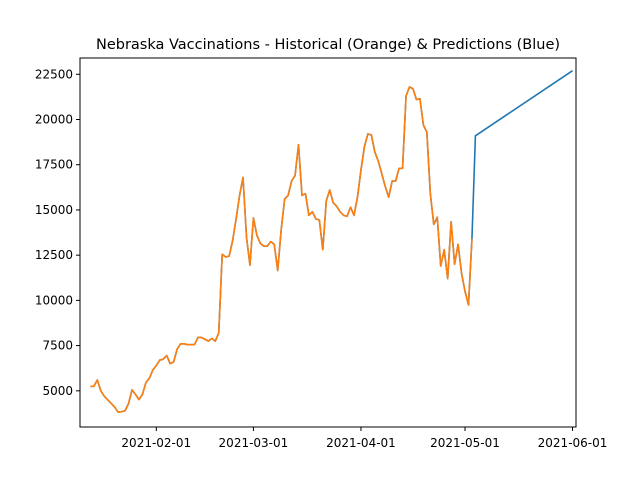  I want to click on x-tick-label: 2021-04-01, so click(361, 443).